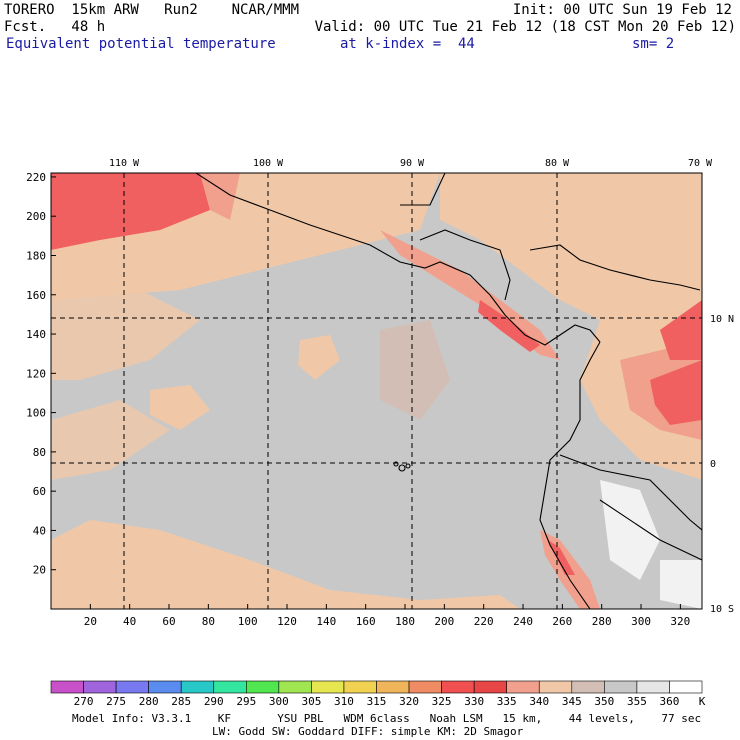 The image size is (740, 740). I want to click on warm-patch-southwest, so click(110, 440).